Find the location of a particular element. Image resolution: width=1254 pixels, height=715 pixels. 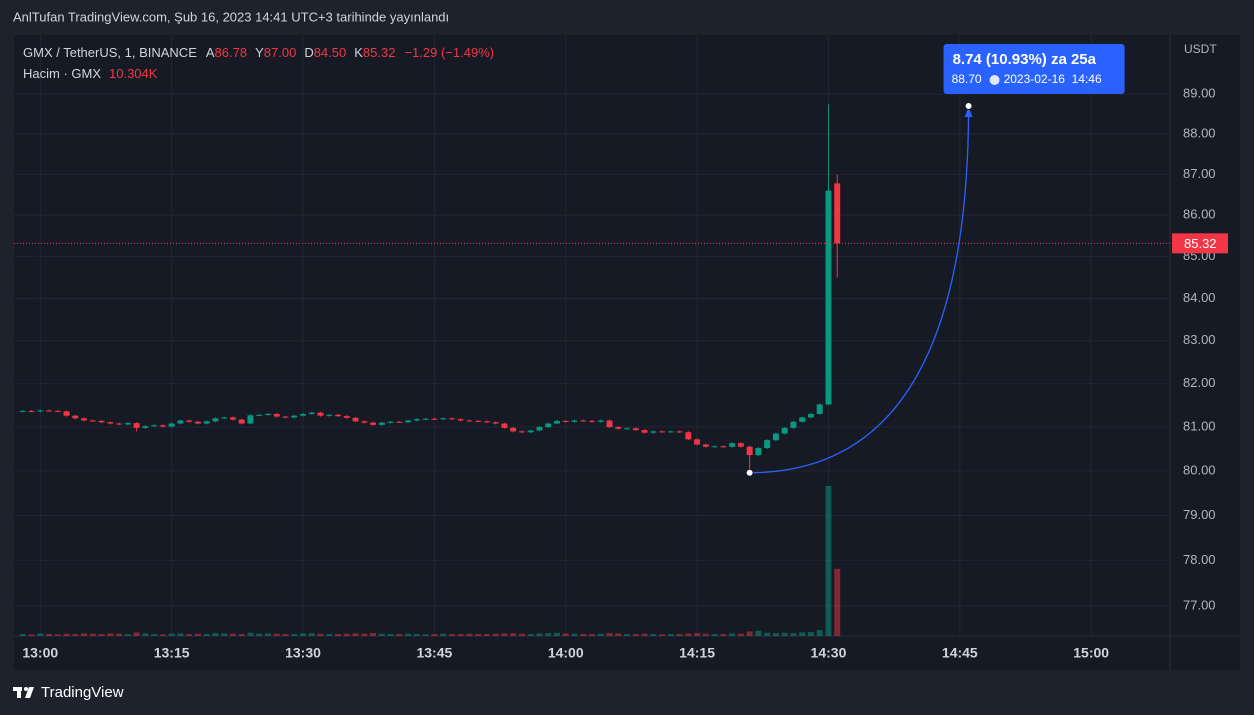

legend-item: K is located at coordinates (358, 52).